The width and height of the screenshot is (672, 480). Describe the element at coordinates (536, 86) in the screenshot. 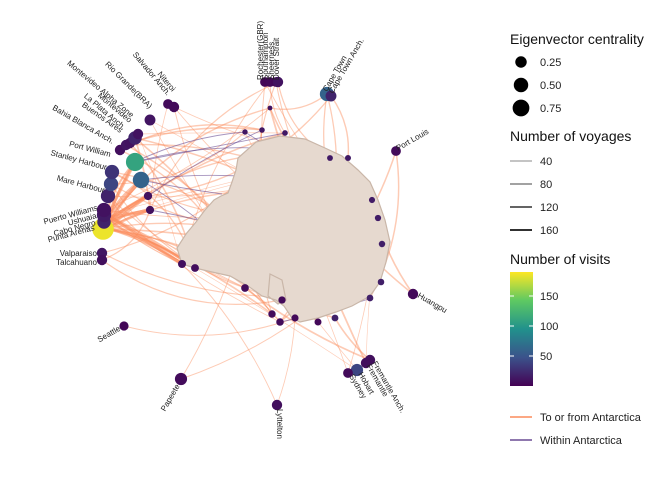

I see `legend-centrality-items: 0.25 0.50 0.75` at that location.